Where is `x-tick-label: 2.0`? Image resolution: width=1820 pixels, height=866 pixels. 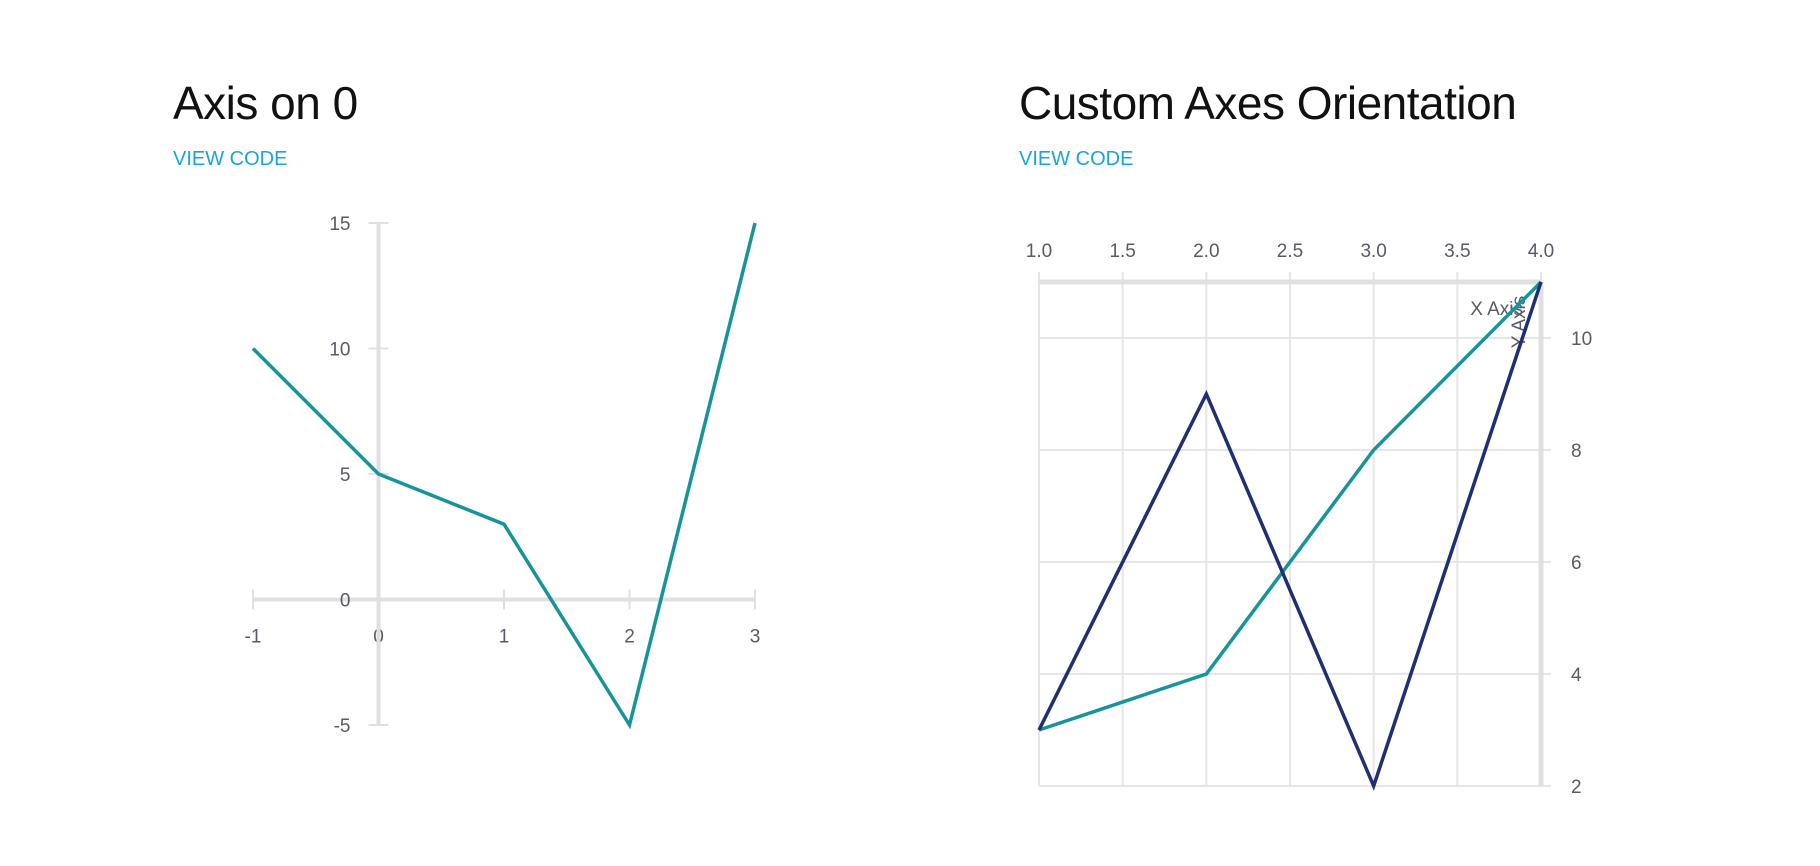
x-tick-label: 2.0 is located at coordinates (1206, 251).